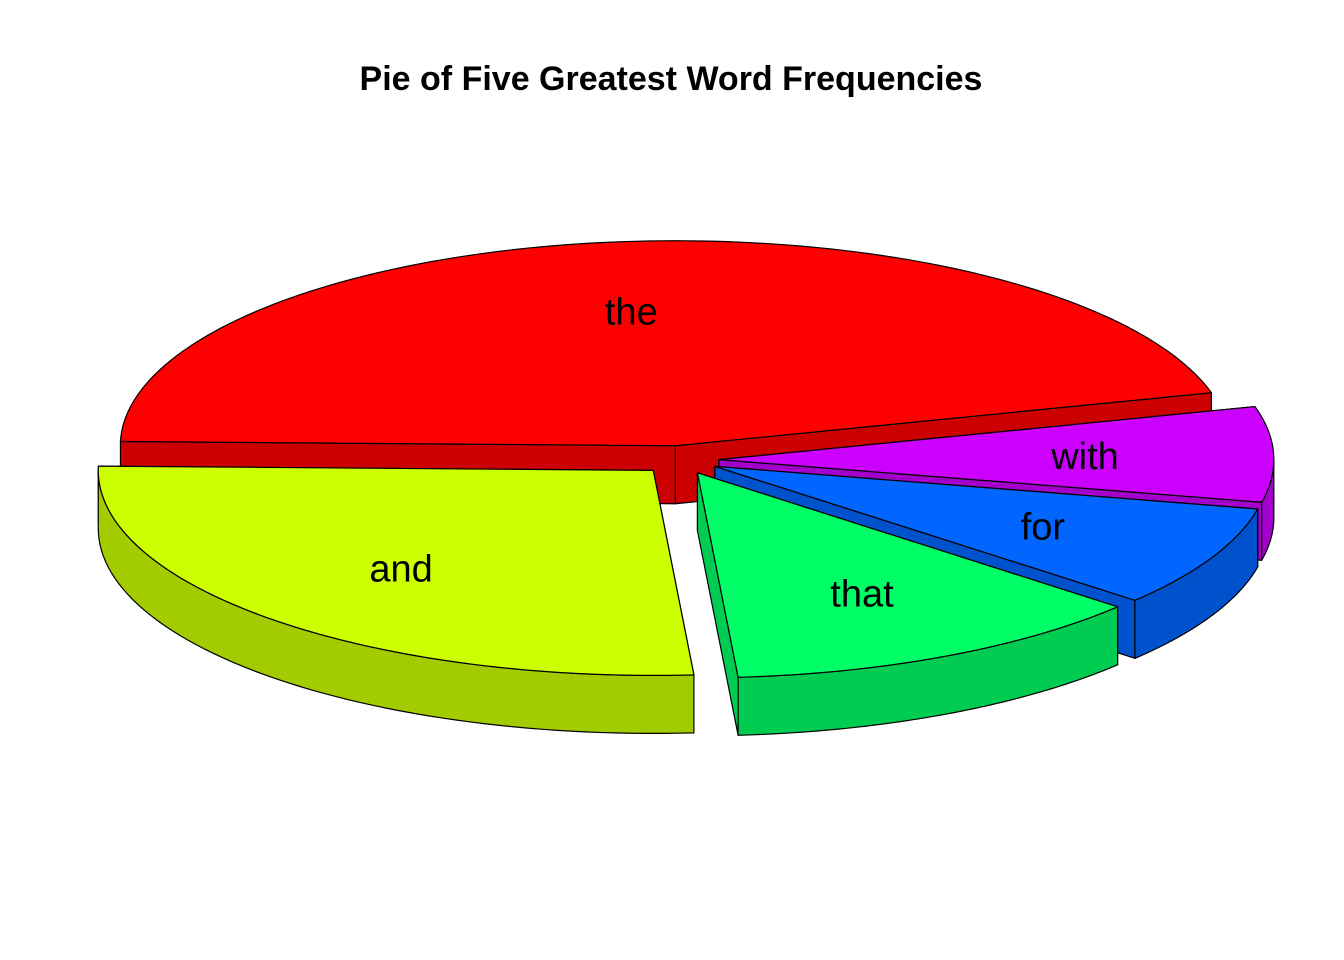 The height and width of the screenshot is (960, 1344). I want to click on slice-label-the: the, so click(631, 312).